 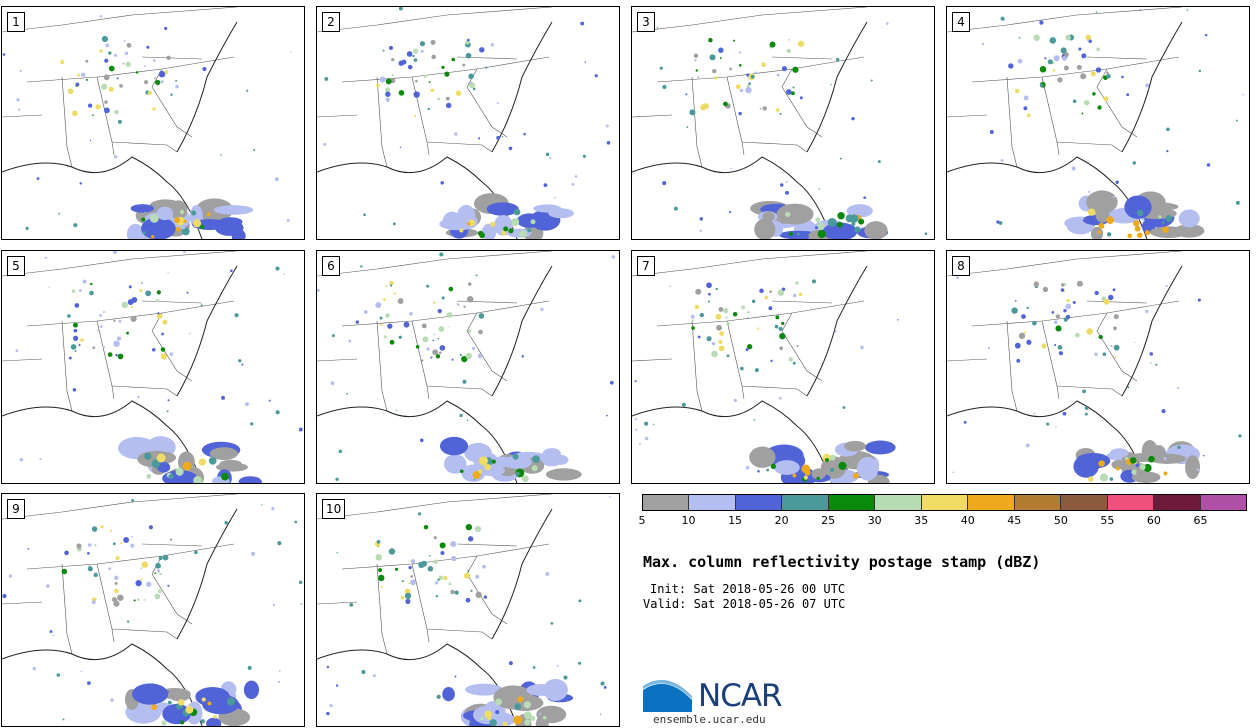 I want to click on member-number-label: 1, so click(x=16, y=22).